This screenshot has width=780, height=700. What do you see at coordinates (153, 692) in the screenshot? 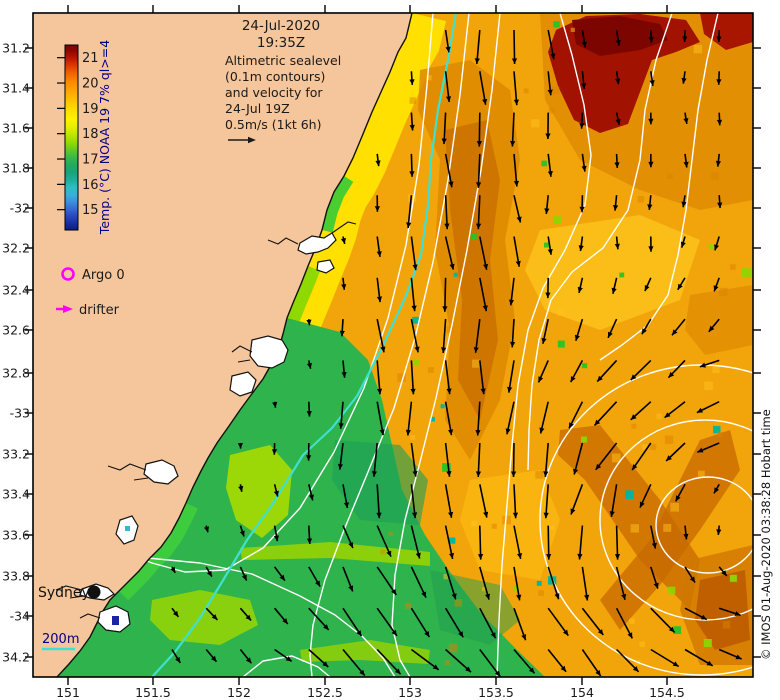
I see `x-tick-label: 151.5` at bounding box center [153, 692].